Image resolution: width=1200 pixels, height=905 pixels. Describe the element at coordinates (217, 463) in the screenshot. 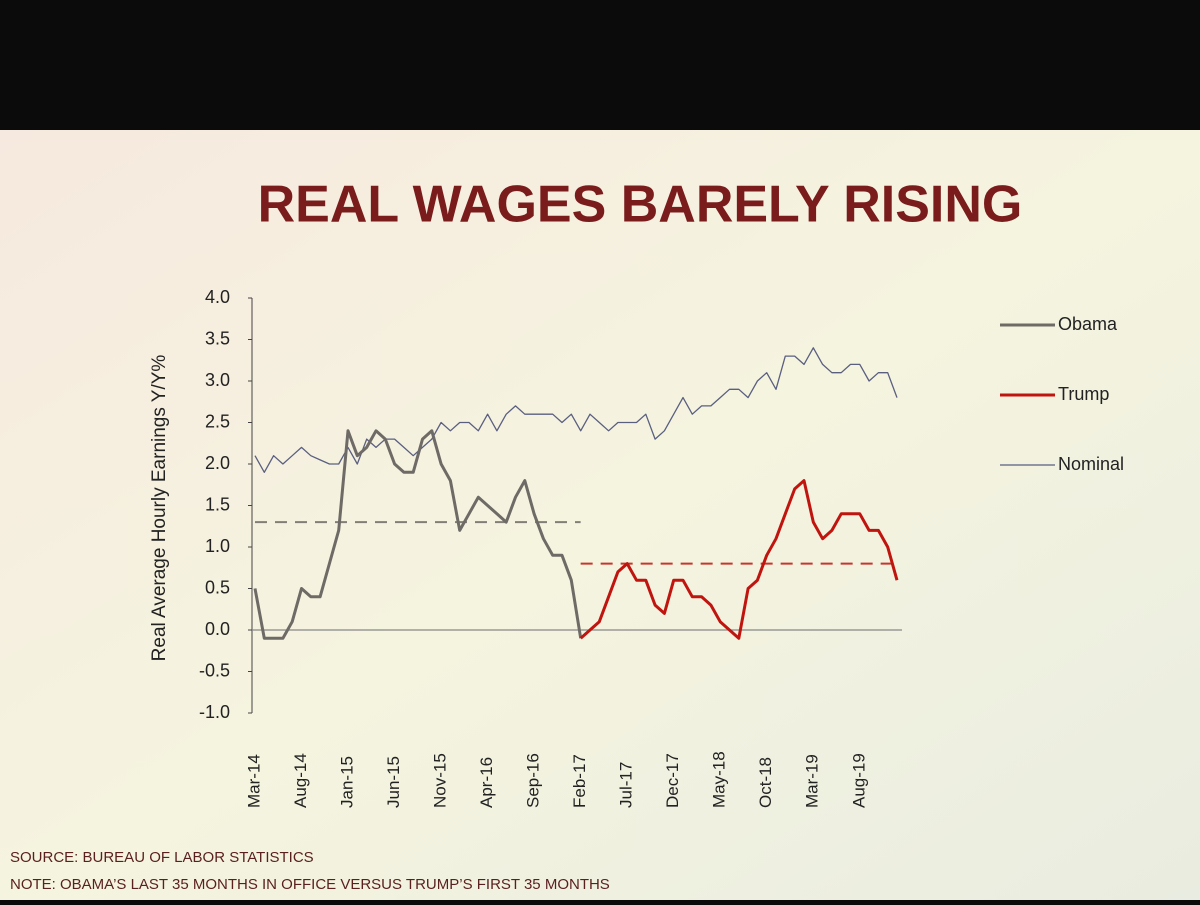

I see `y-tick-label: 2.0` at that location.